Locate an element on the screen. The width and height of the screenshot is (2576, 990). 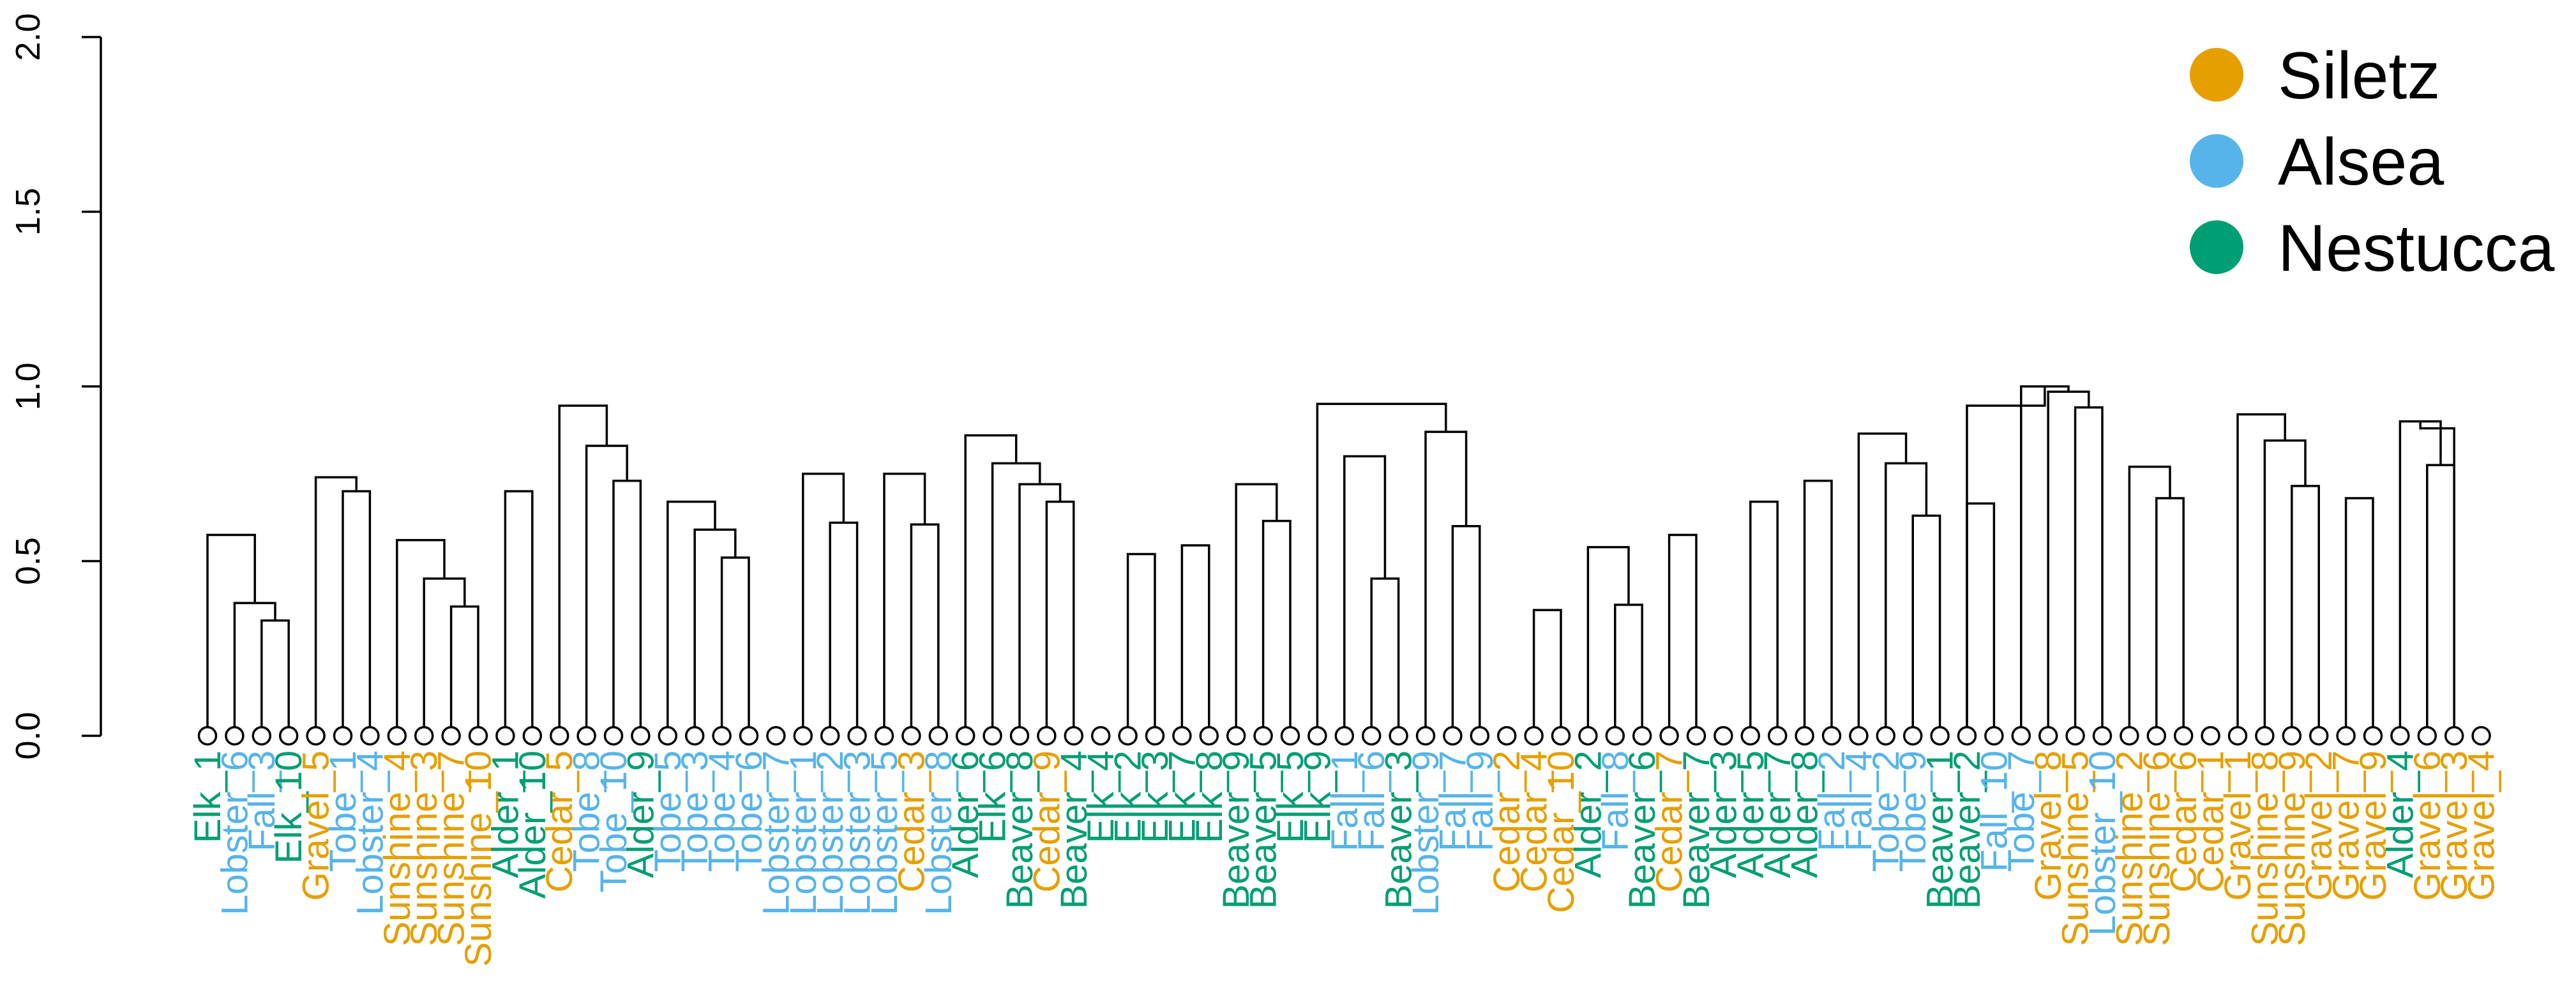
leaf-label: Lobster_4 is located at coordinates (370, 832).